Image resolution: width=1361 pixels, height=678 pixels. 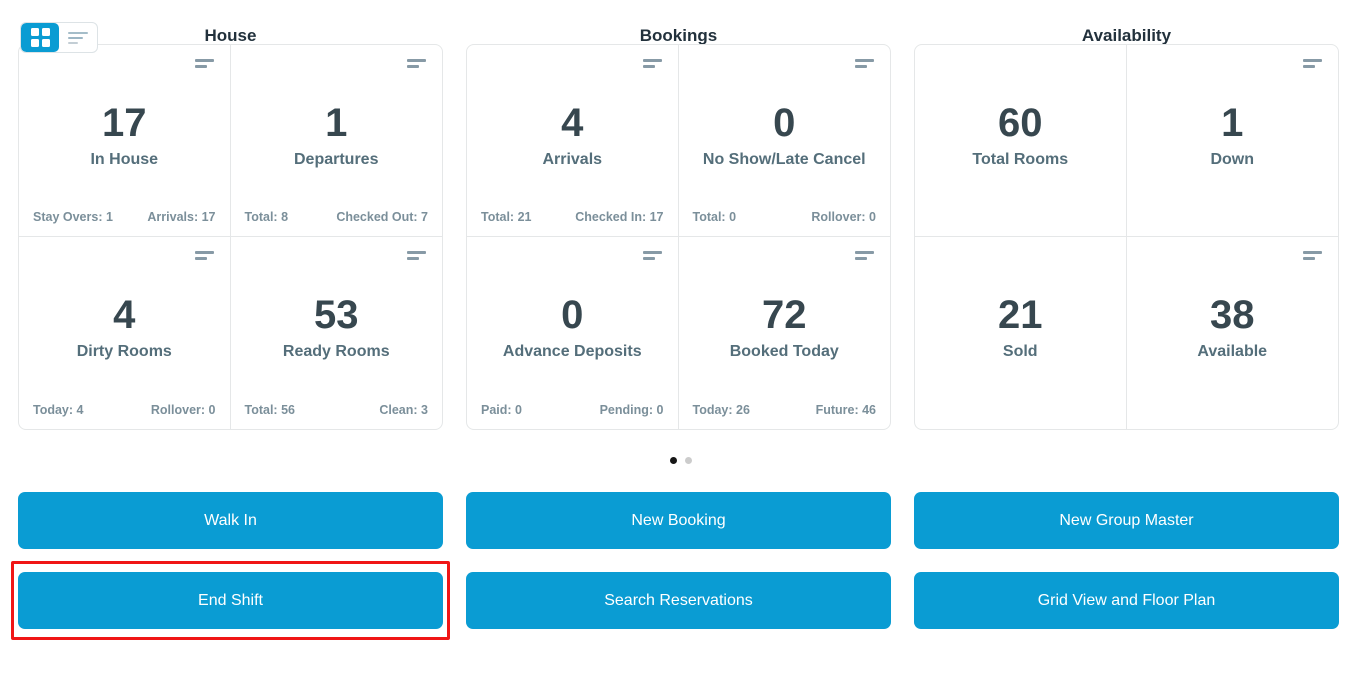 What do you see at coordinates (1126, 520) in the screenshot?
I see `new-group-master-button: New Group Master` at bounding box center [1126, 520].